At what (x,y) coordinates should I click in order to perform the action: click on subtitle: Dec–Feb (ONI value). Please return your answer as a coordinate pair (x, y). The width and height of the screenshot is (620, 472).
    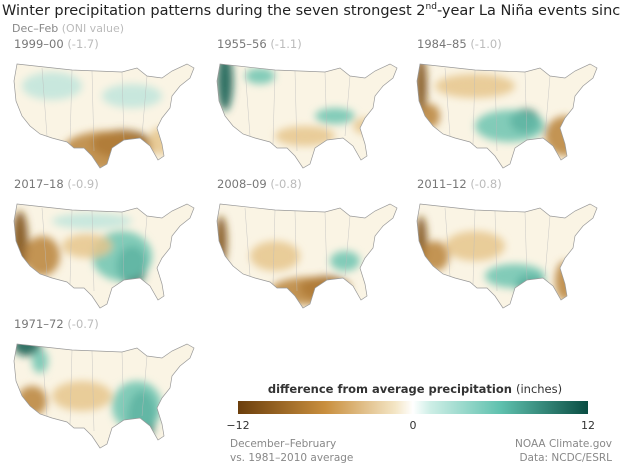
    Looking at the image, I should click on (68, 28).